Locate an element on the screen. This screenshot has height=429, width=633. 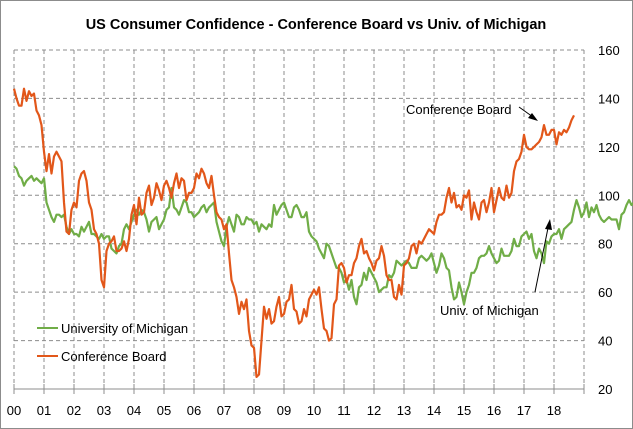
x-tick-label: 08 is located at coordinates (254, 410).